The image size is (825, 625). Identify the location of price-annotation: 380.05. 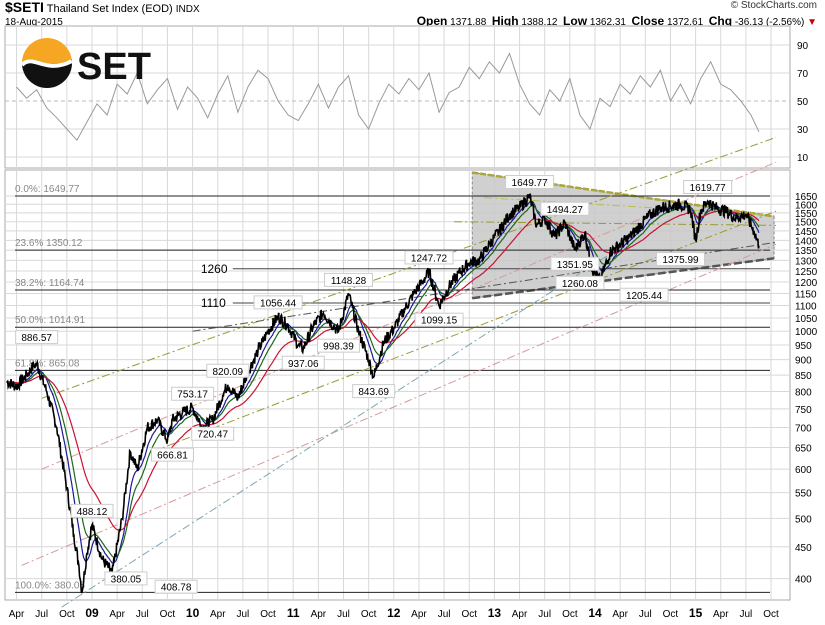
(126, 578).